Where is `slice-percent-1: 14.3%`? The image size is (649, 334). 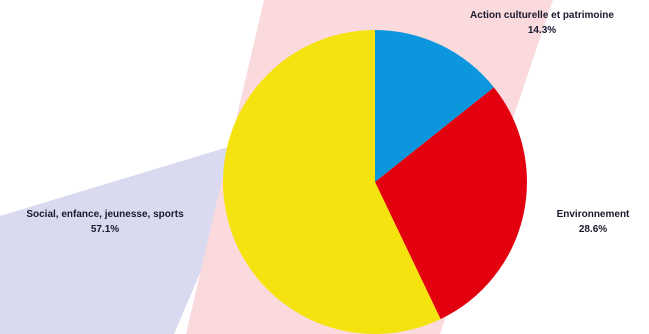
slice-percent-1: 14.3% is located at coordinates (542, 30).